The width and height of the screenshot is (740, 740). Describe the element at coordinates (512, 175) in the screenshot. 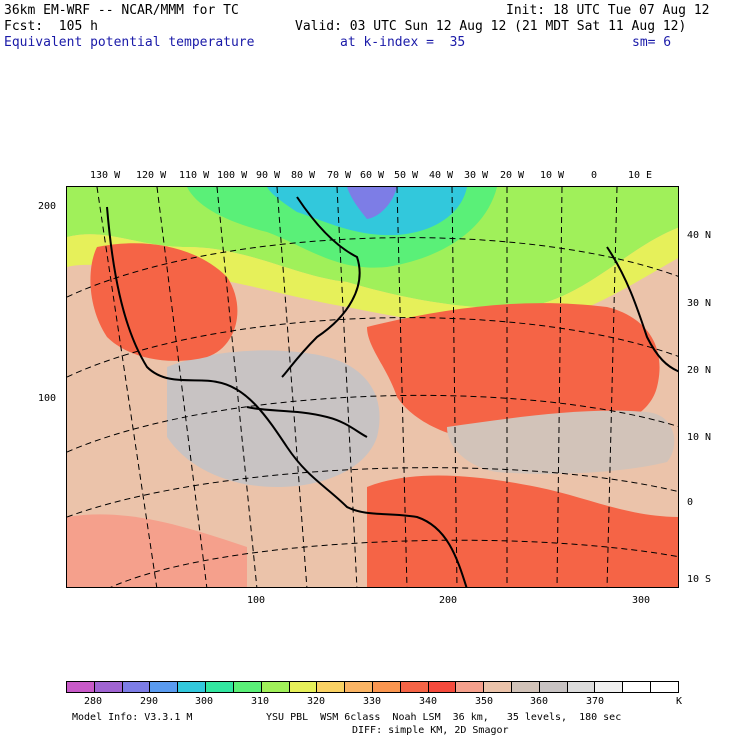

I see `lon-label: 20 W` at that location.